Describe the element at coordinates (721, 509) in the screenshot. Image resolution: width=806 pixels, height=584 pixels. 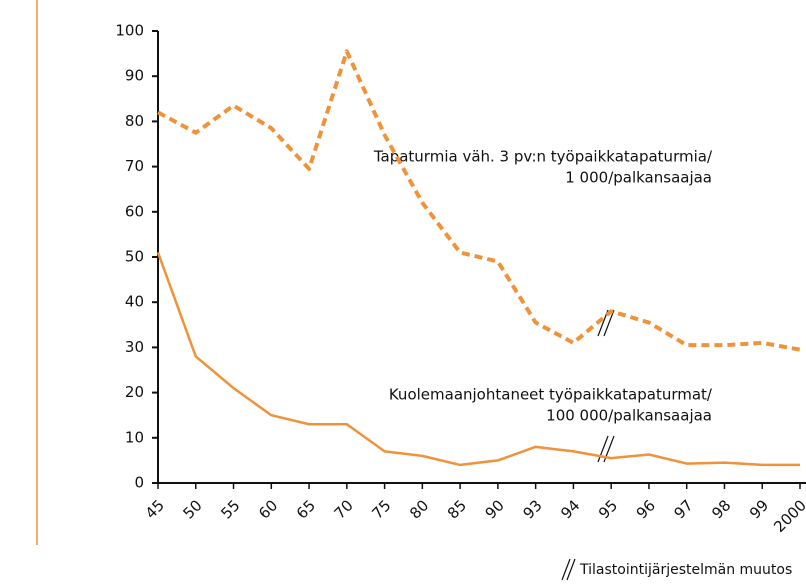
I see `x-tick-label: 98` at that location.